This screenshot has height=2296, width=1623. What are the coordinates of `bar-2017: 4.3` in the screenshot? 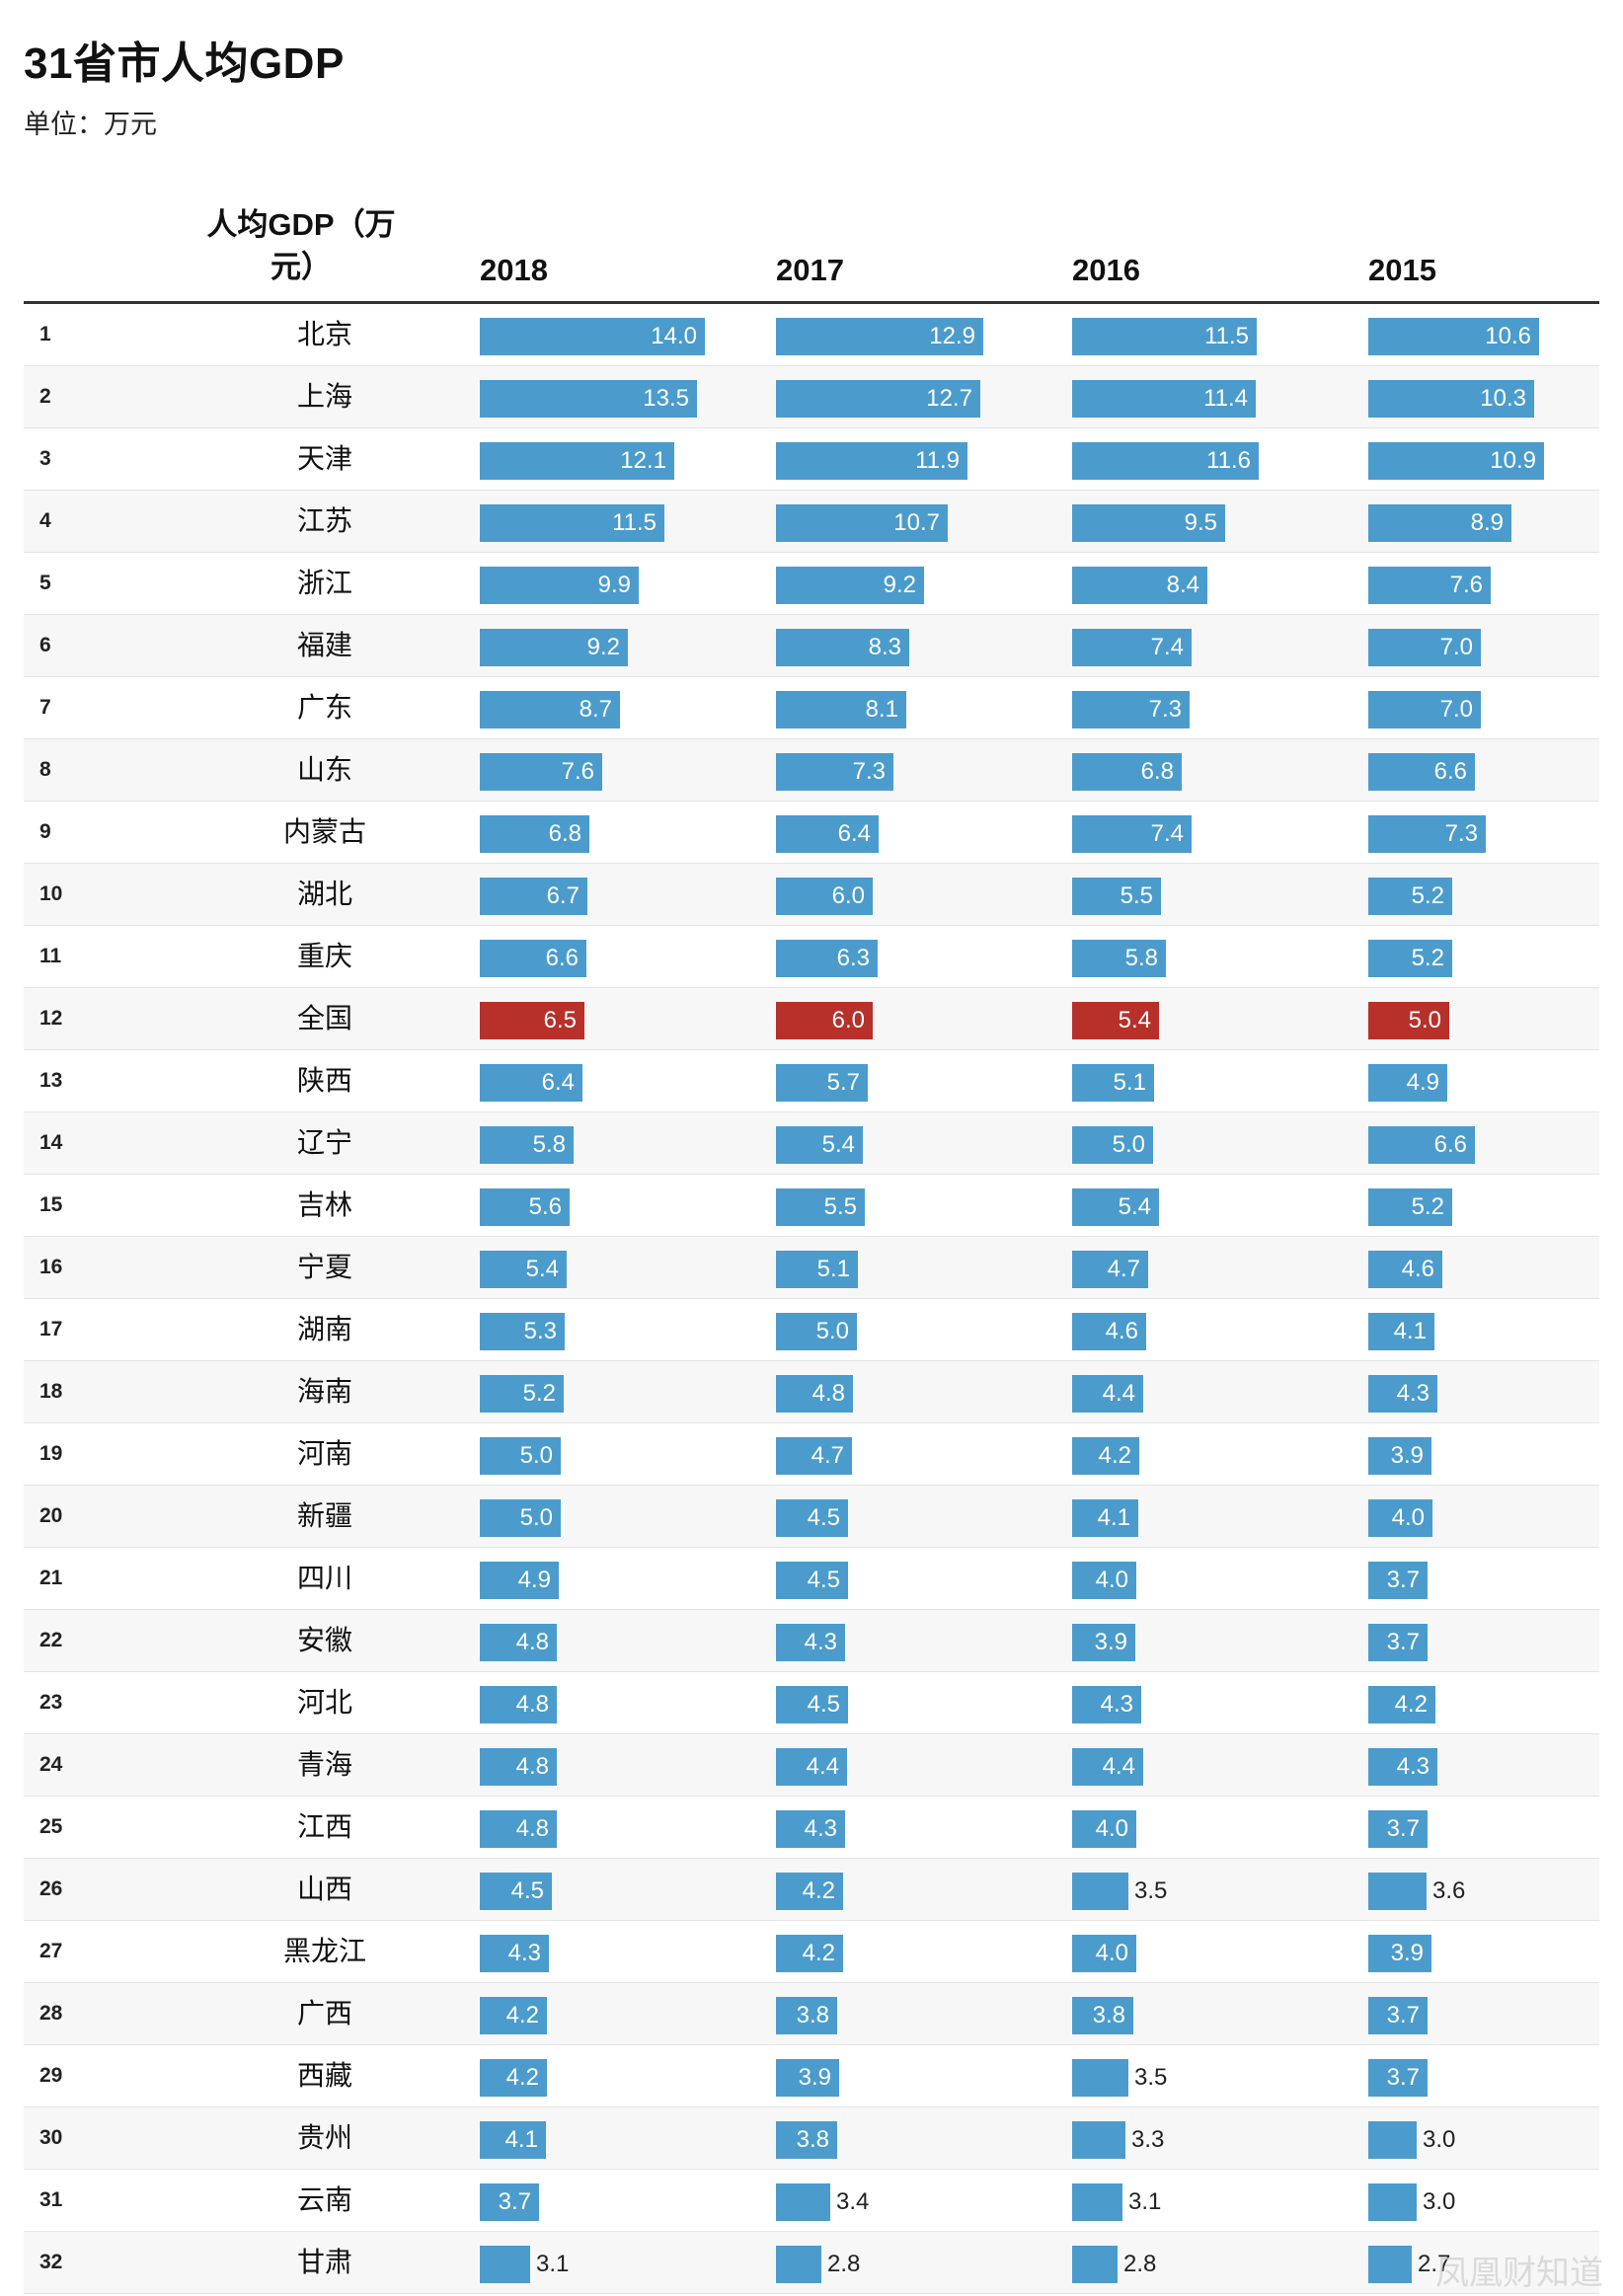 It's located at (810, 1642).